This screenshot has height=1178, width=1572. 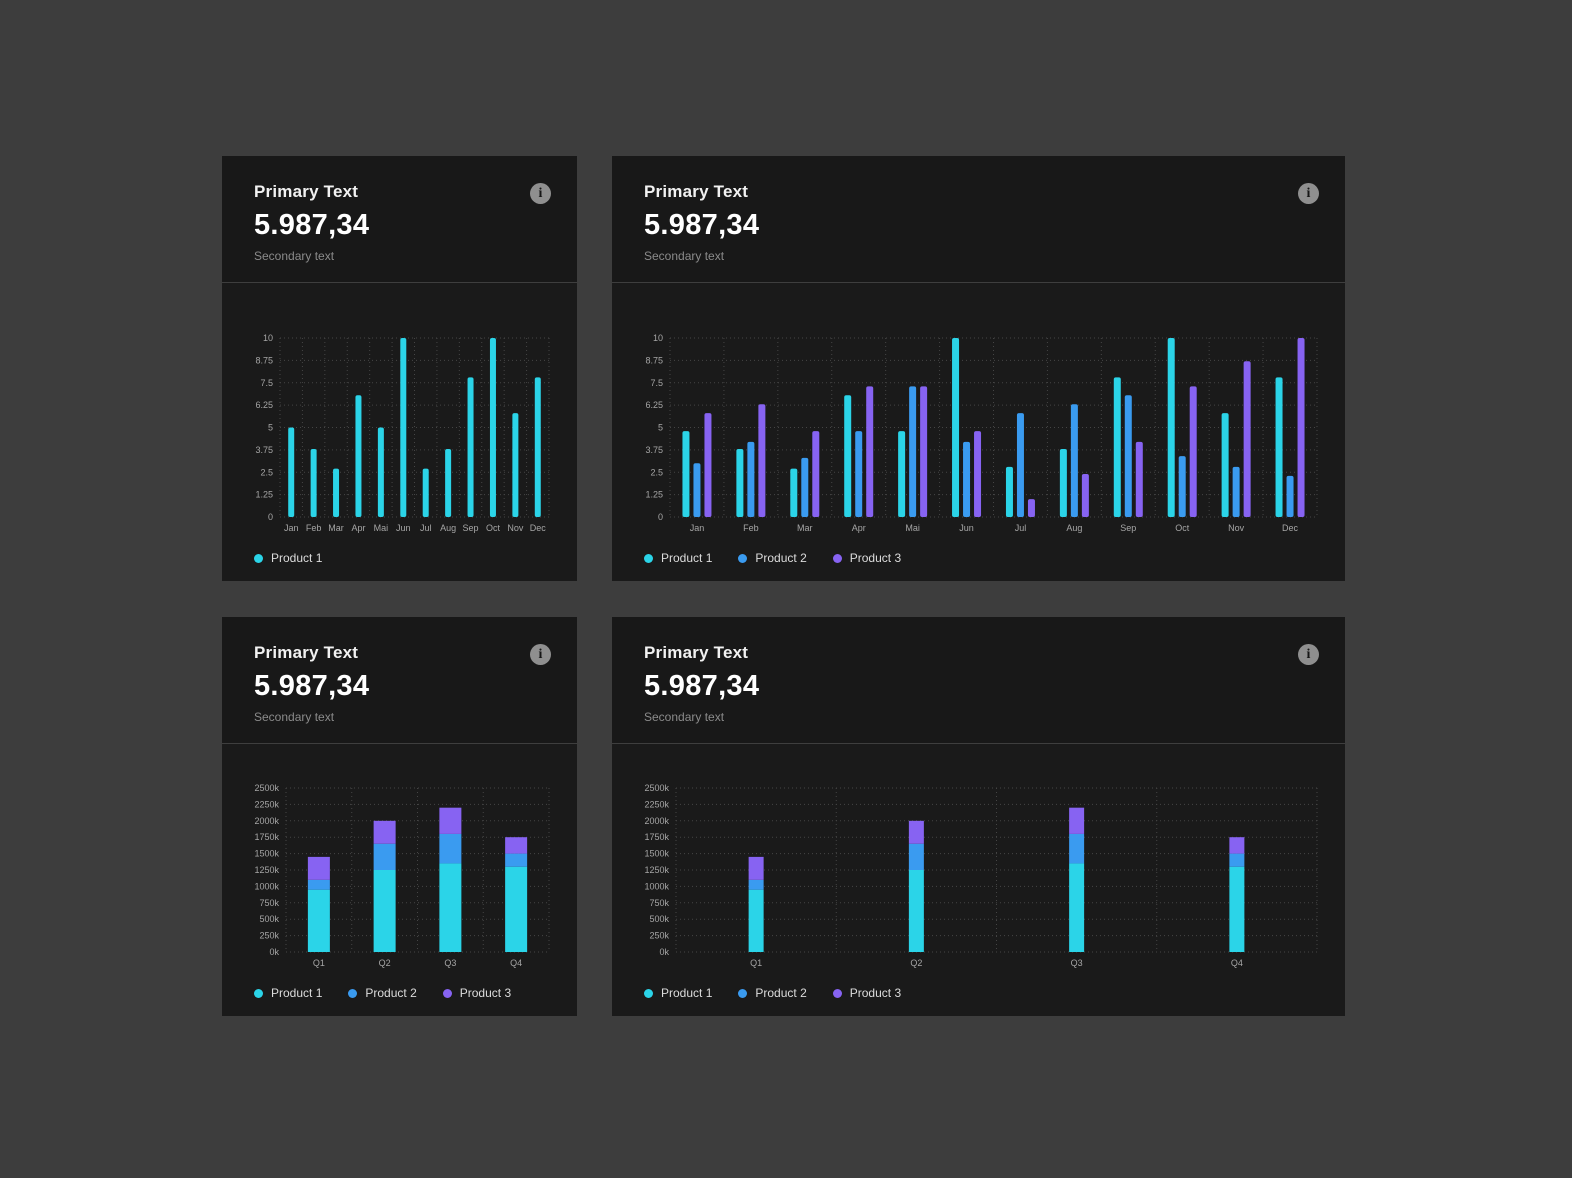 I want to click on svg-text: 2.5, so click(x=266, y=472).